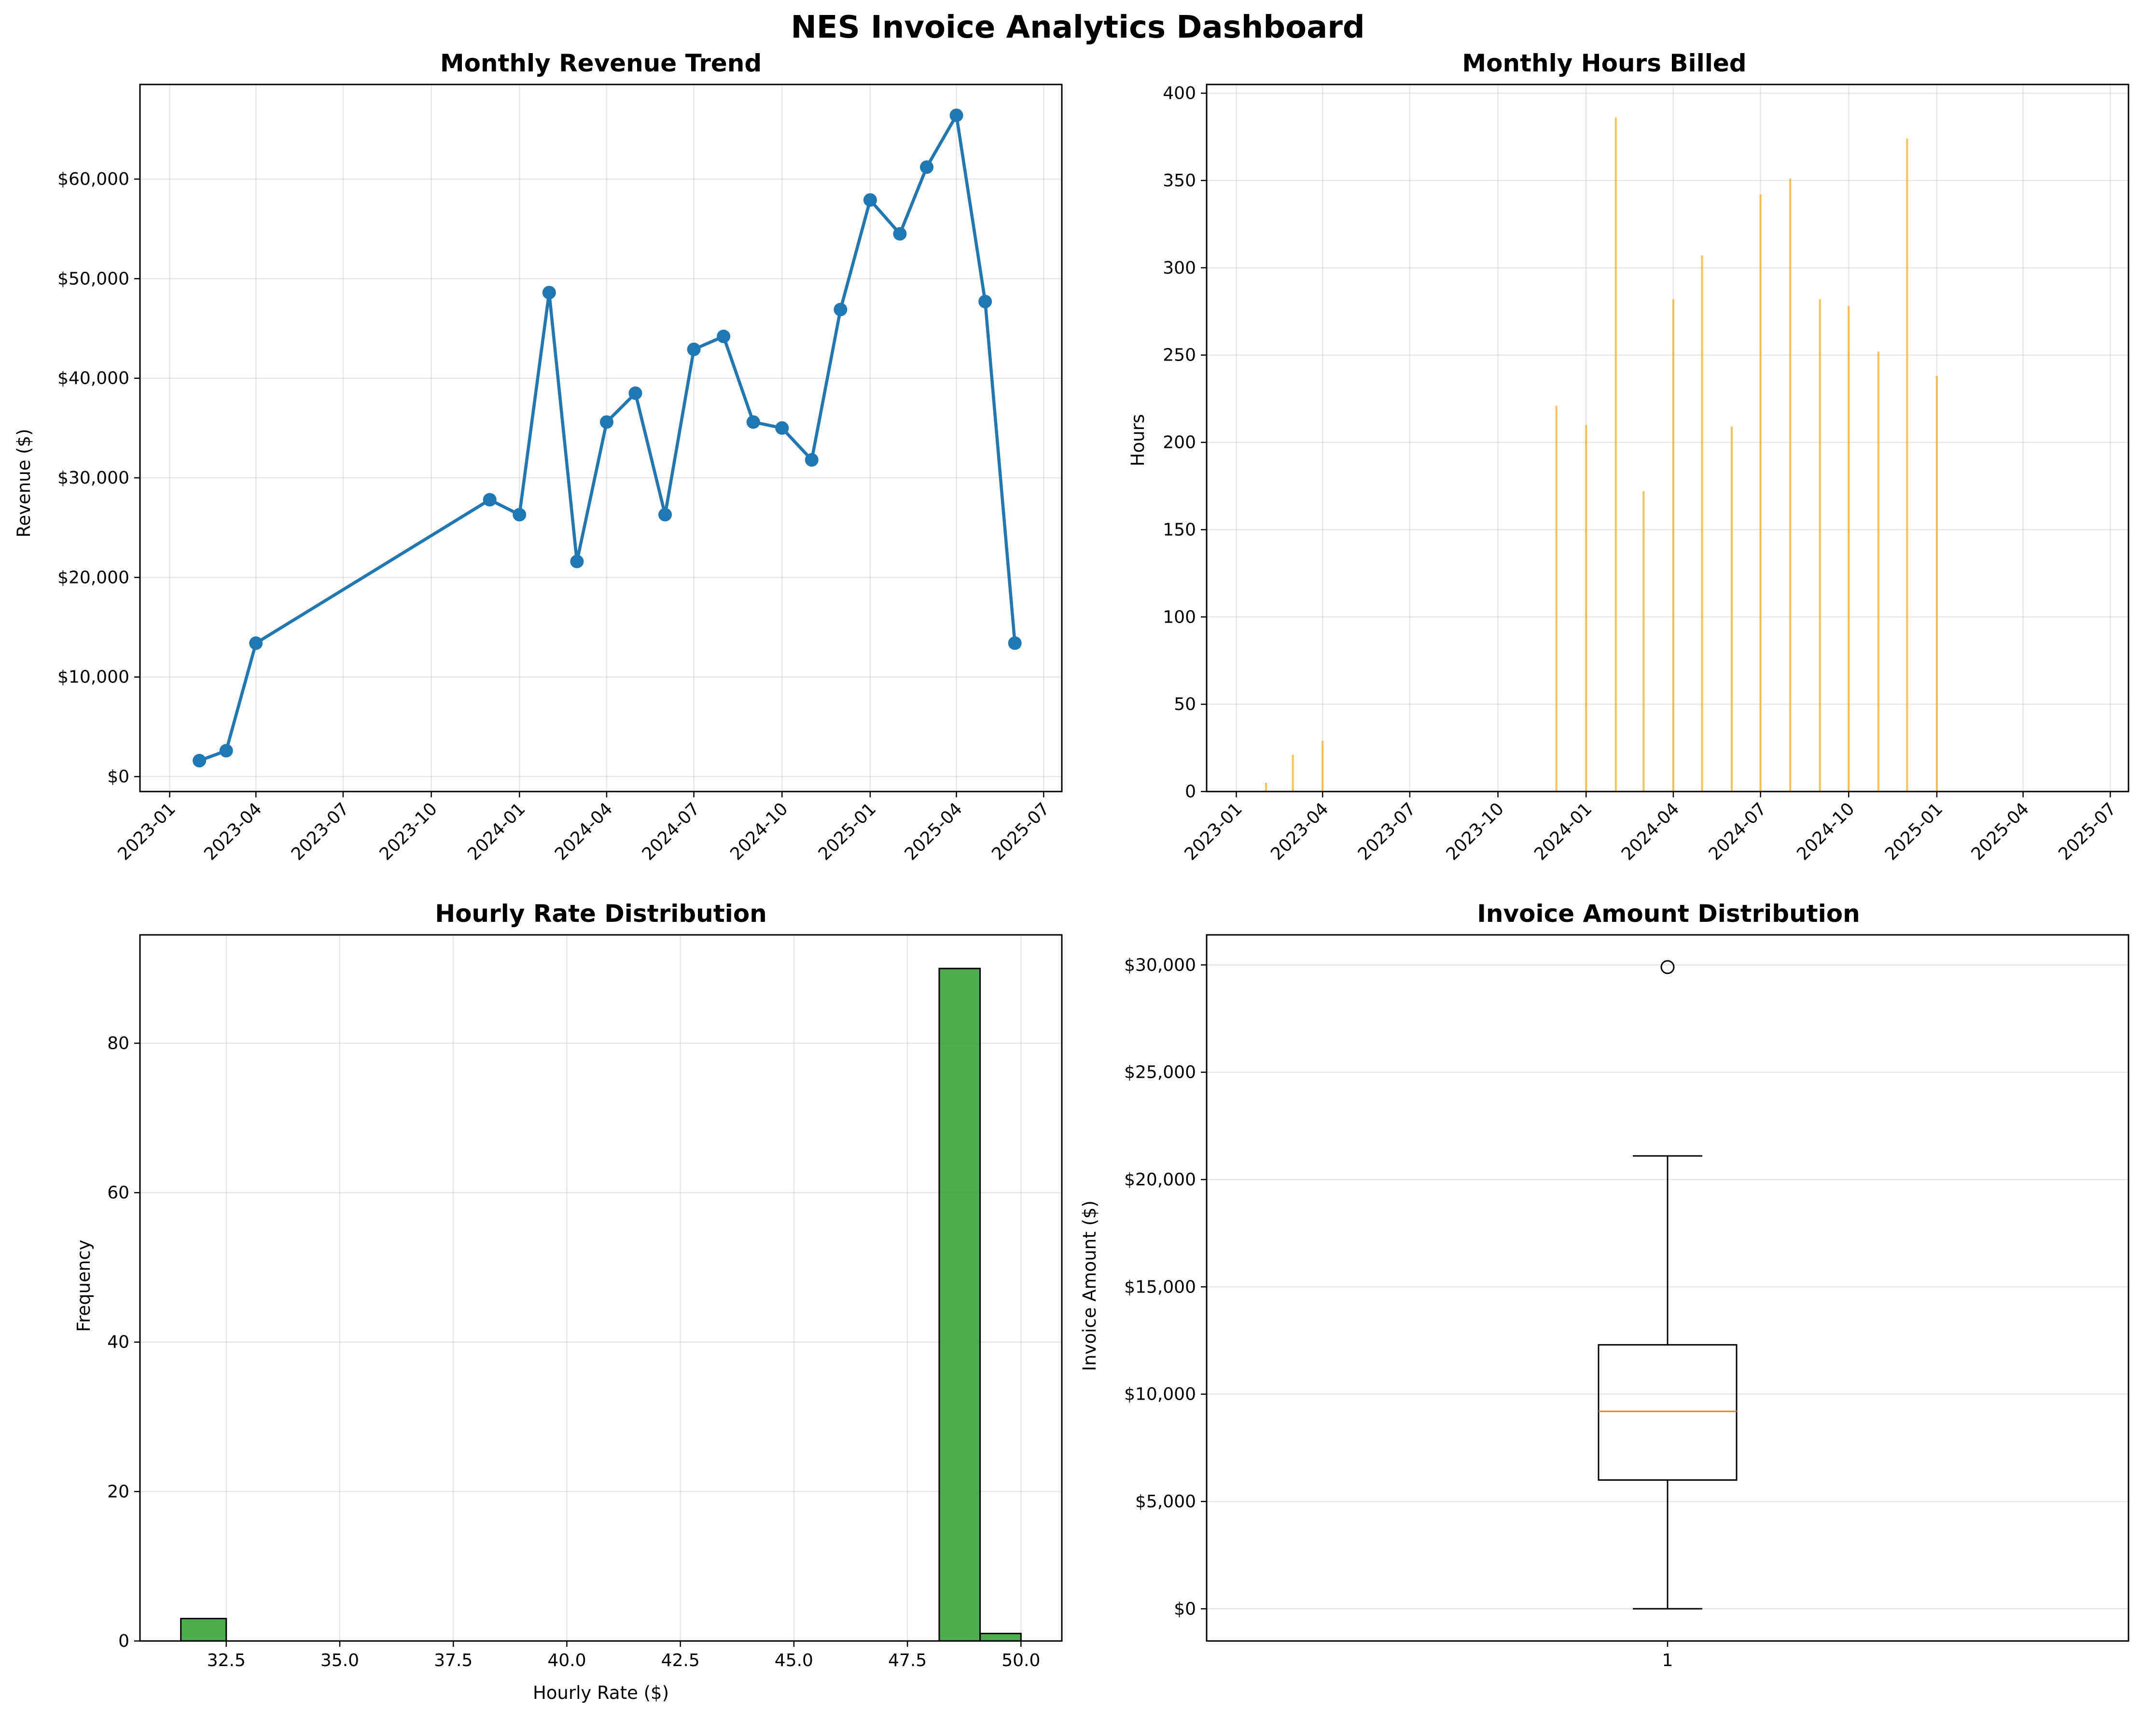  I want to click on y-tick-label: $5,000, so click(1165, 1502).